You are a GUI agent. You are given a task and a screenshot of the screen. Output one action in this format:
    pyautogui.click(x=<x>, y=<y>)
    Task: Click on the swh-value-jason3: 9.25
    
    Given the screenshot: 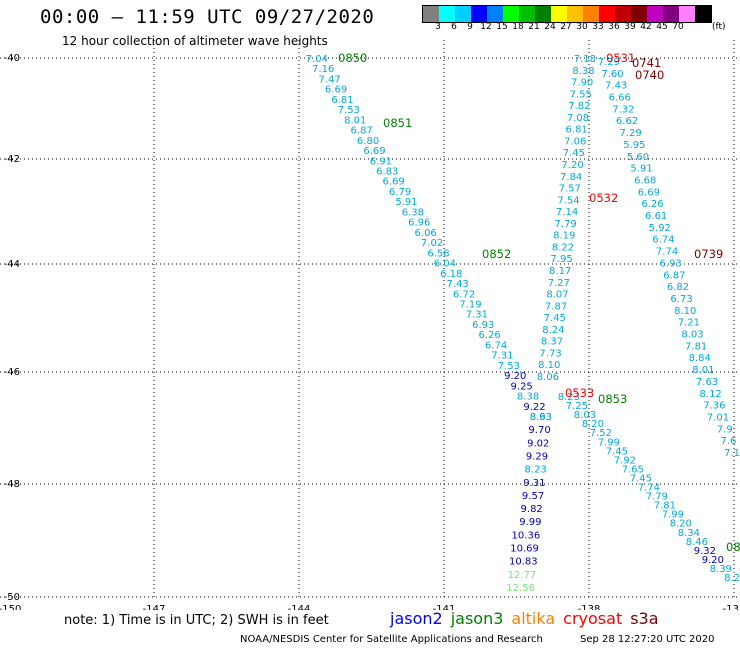 What is the action you would take?
    pyautogui.click(x=522, y=386)
    